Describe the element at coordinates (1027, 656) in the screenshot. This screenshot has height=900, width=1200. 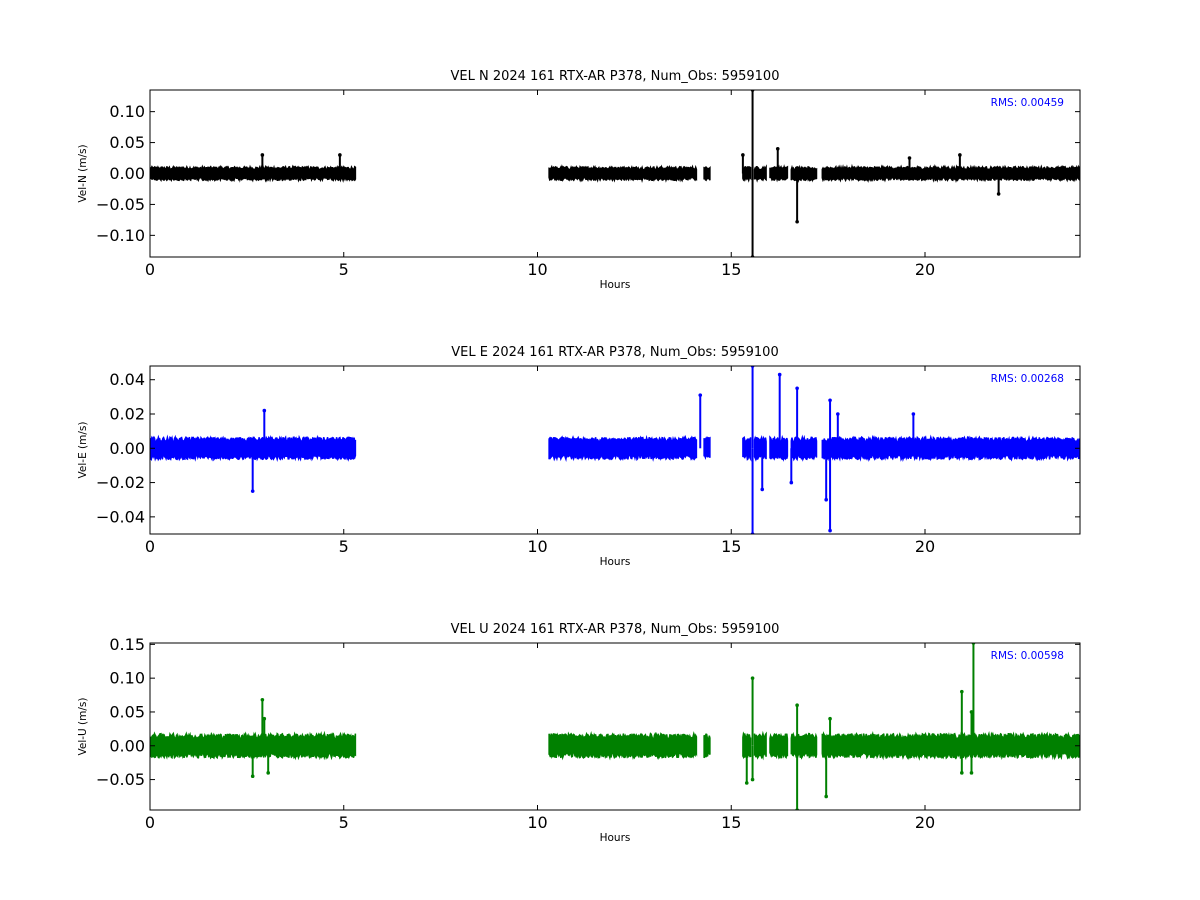
I see `rms-annotation: RMS: 0.00598` at that location.